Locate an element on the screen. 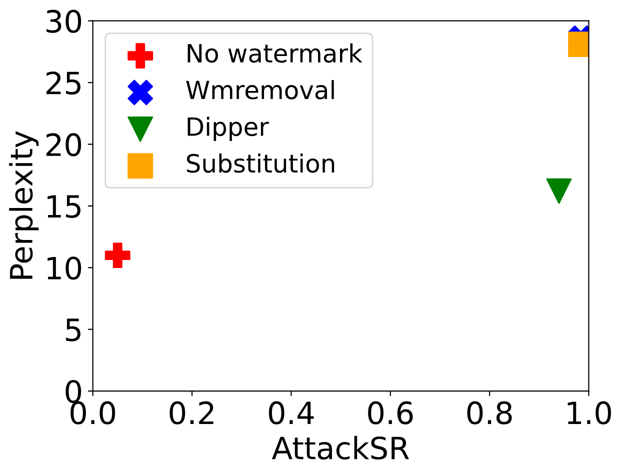  y-tick-label: 0 is located at coordinates (74, 392).